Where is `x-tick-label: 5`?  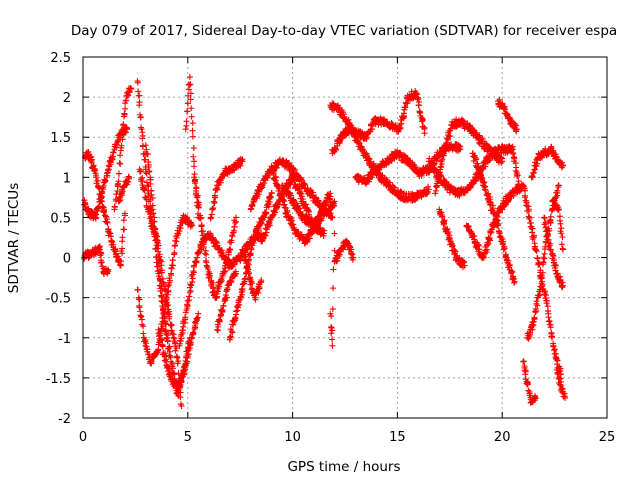 x-tick-label: 5 is located at coordinates (188, 437).